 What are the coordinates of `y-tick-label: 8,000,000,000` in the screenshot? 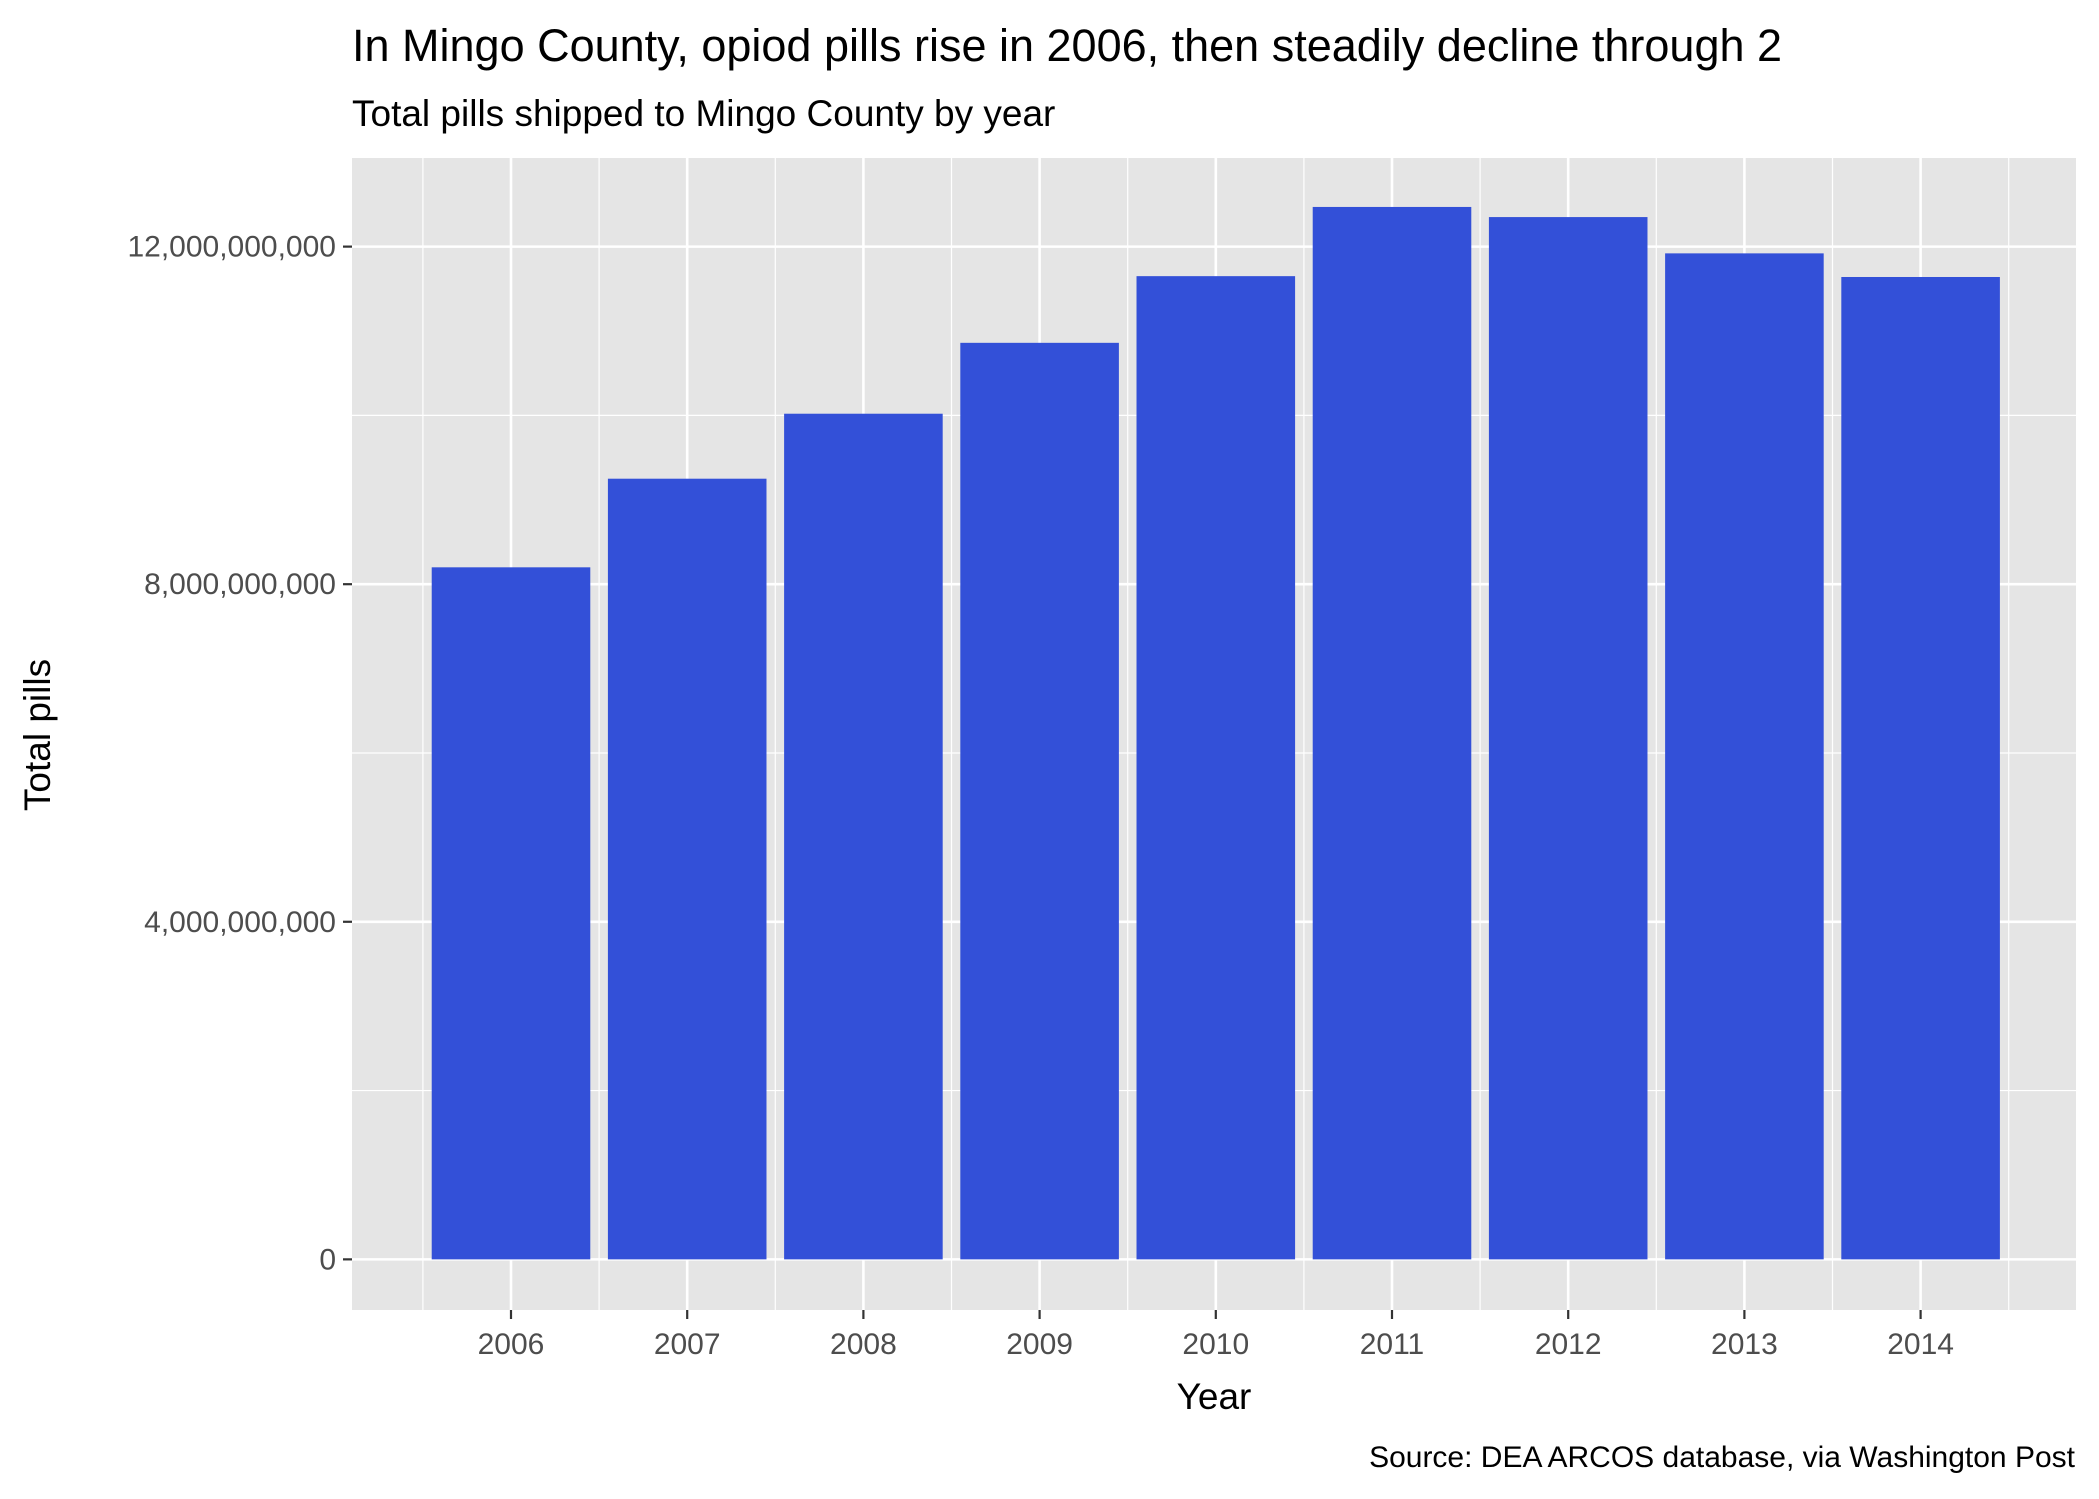 It's located at (240, 584).